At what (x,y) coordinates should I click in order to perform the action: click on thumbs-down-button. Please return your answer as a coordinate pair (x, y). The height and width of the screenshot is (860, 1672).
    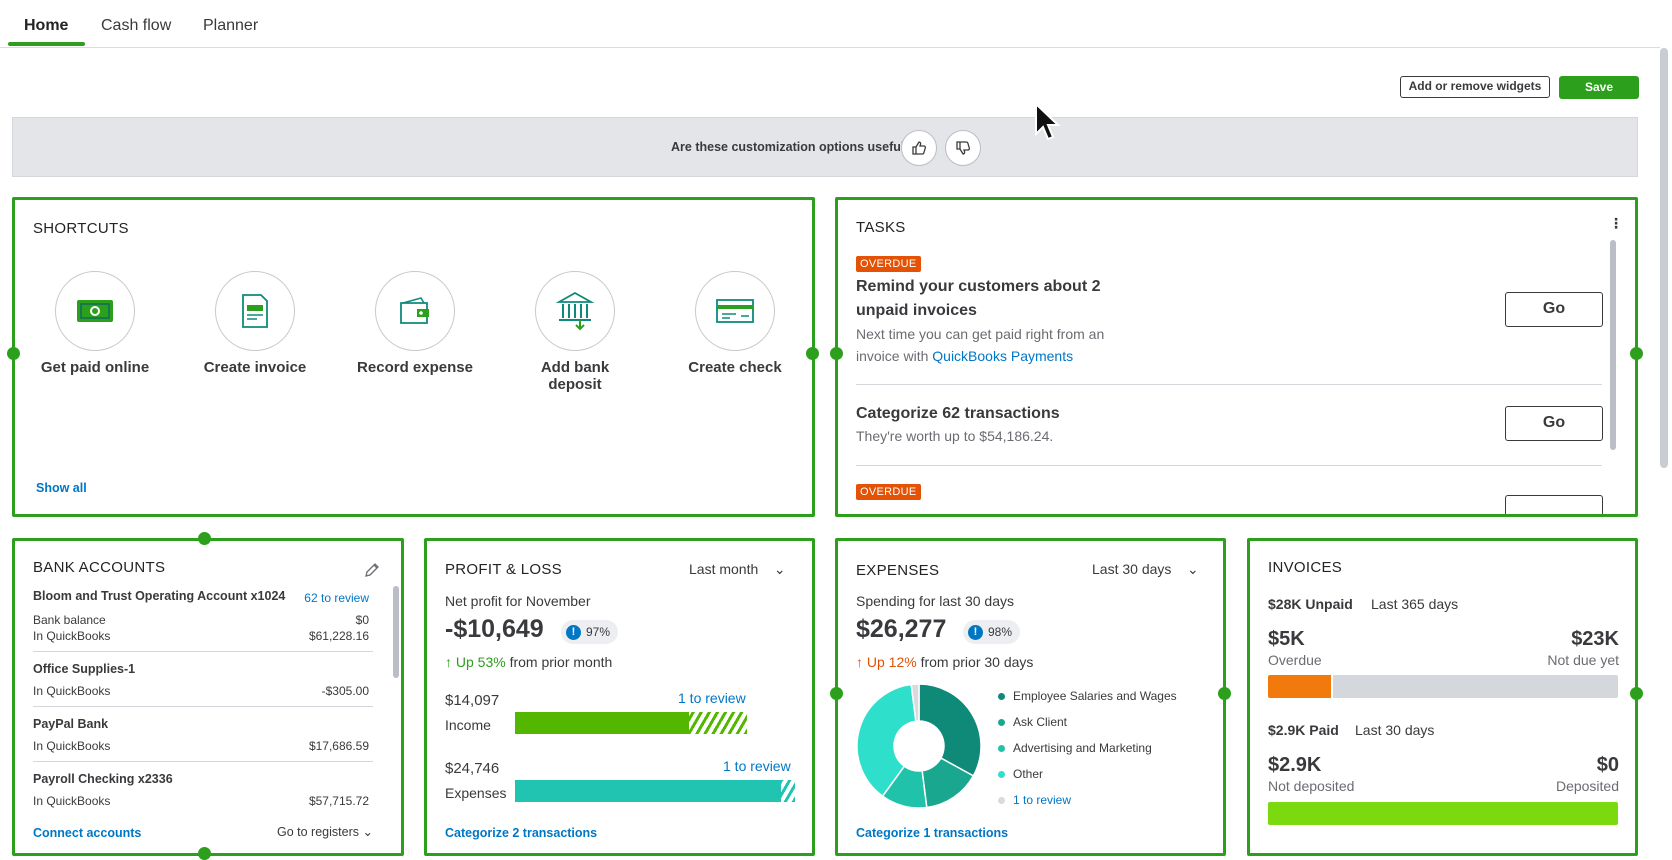
    Looking at the image, I should click on (963, 148).